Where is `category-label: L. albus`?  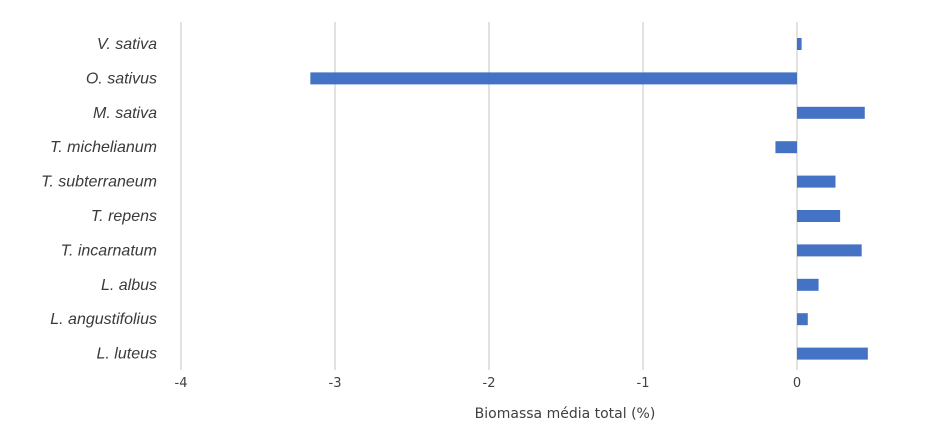
category-label: L. albus is located at coordinates (129, 285).